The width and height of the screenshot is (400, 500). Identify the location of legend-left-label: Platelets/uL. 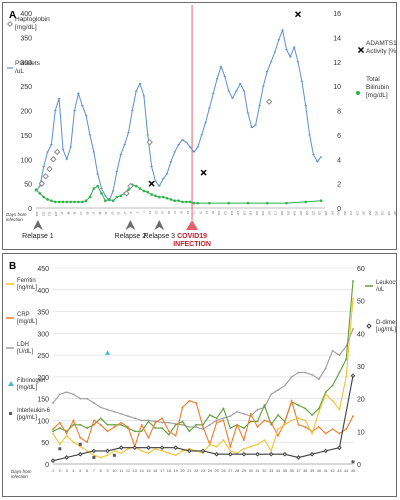
(28, 67).